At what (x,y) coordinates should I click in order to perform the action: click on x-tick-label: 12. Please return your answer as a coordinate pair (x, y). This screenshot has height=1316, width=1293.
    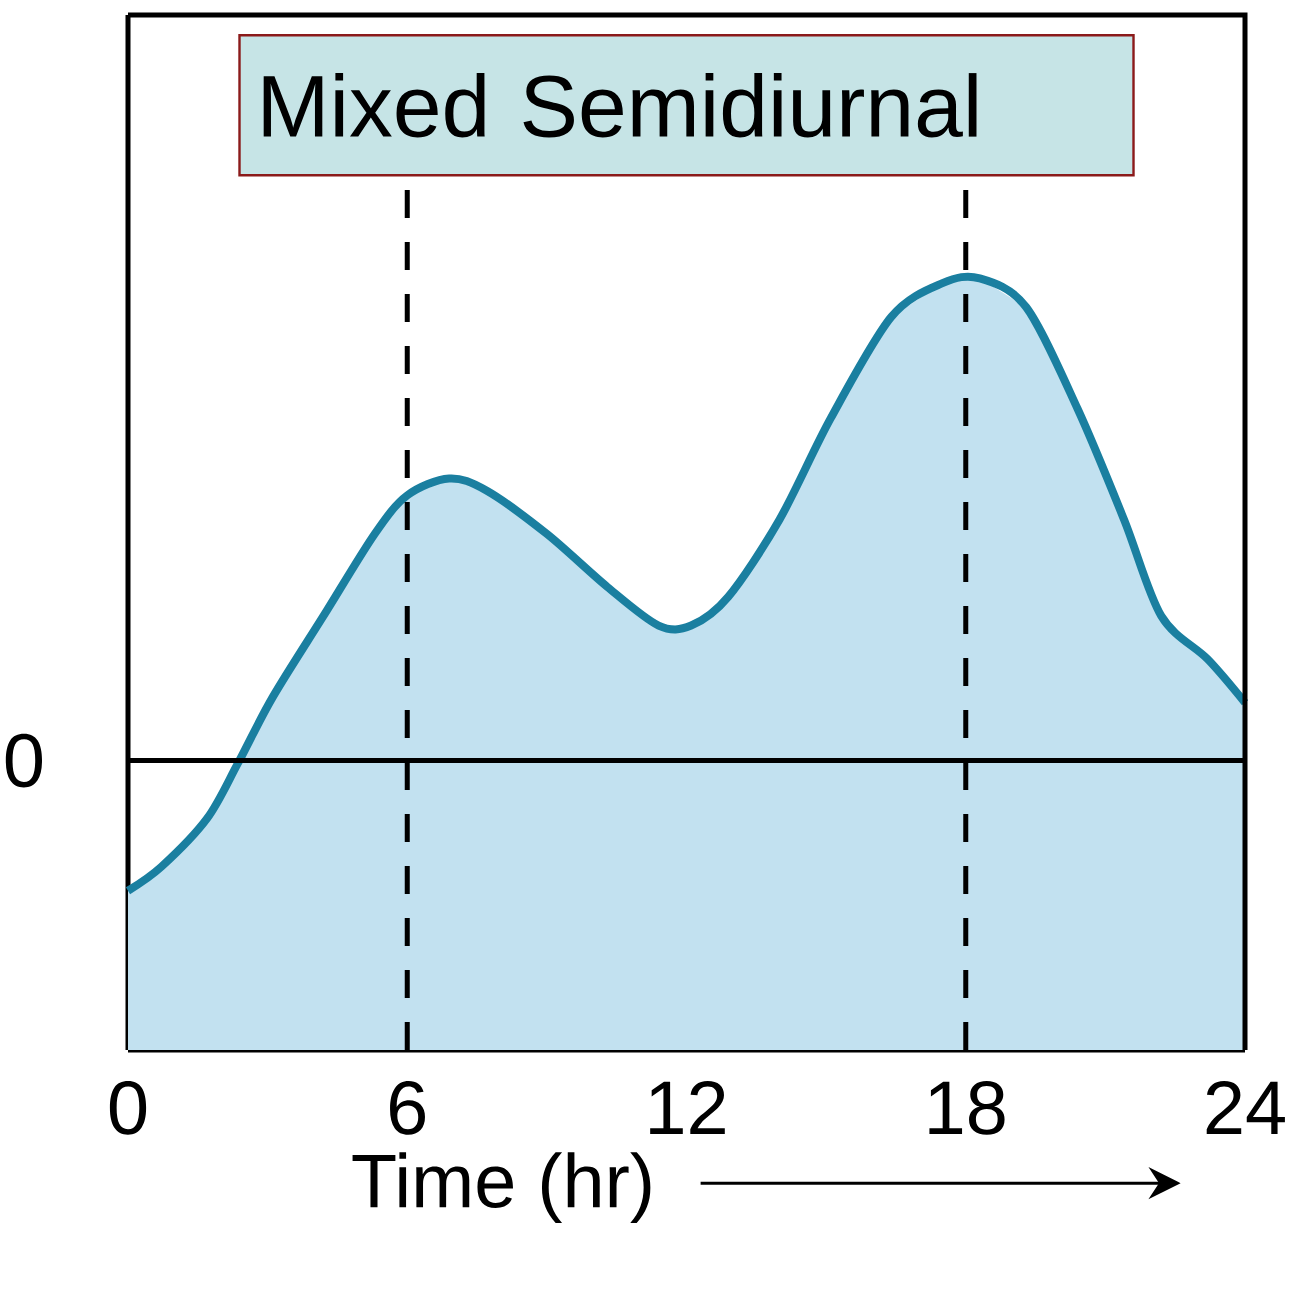
    Looking at the image, I should click on (687, 1107).